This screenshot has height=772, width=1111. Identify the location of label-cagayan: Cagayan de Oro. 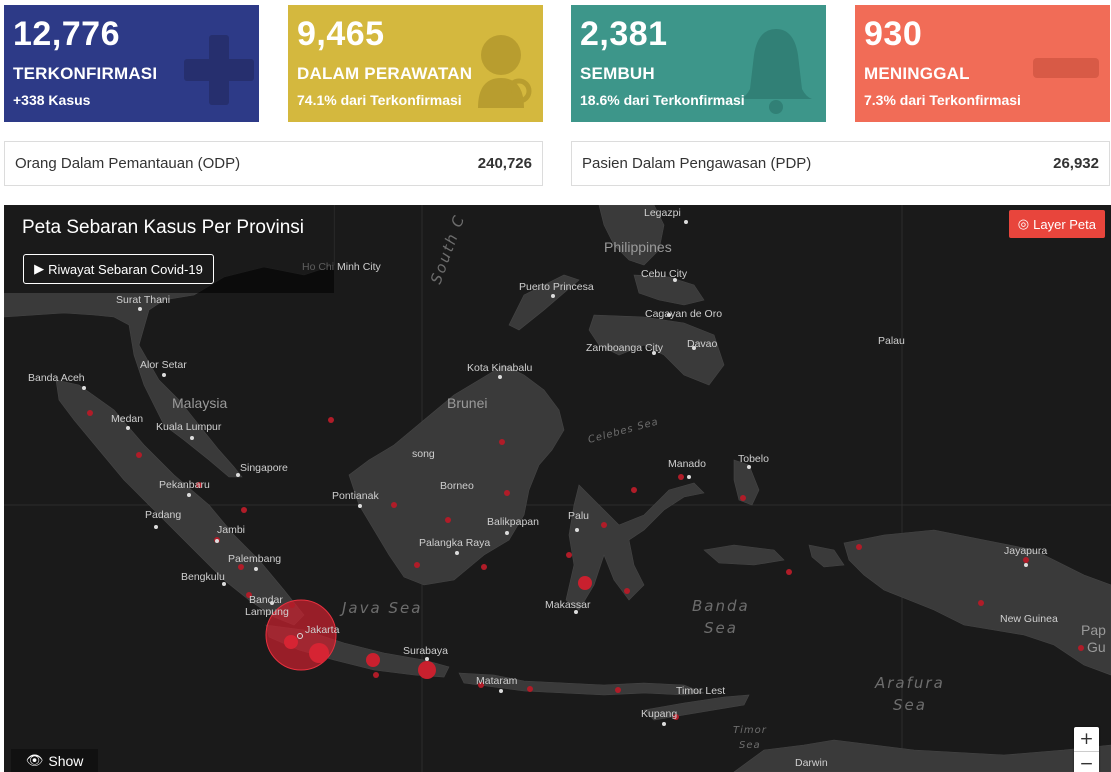
(683, 314).